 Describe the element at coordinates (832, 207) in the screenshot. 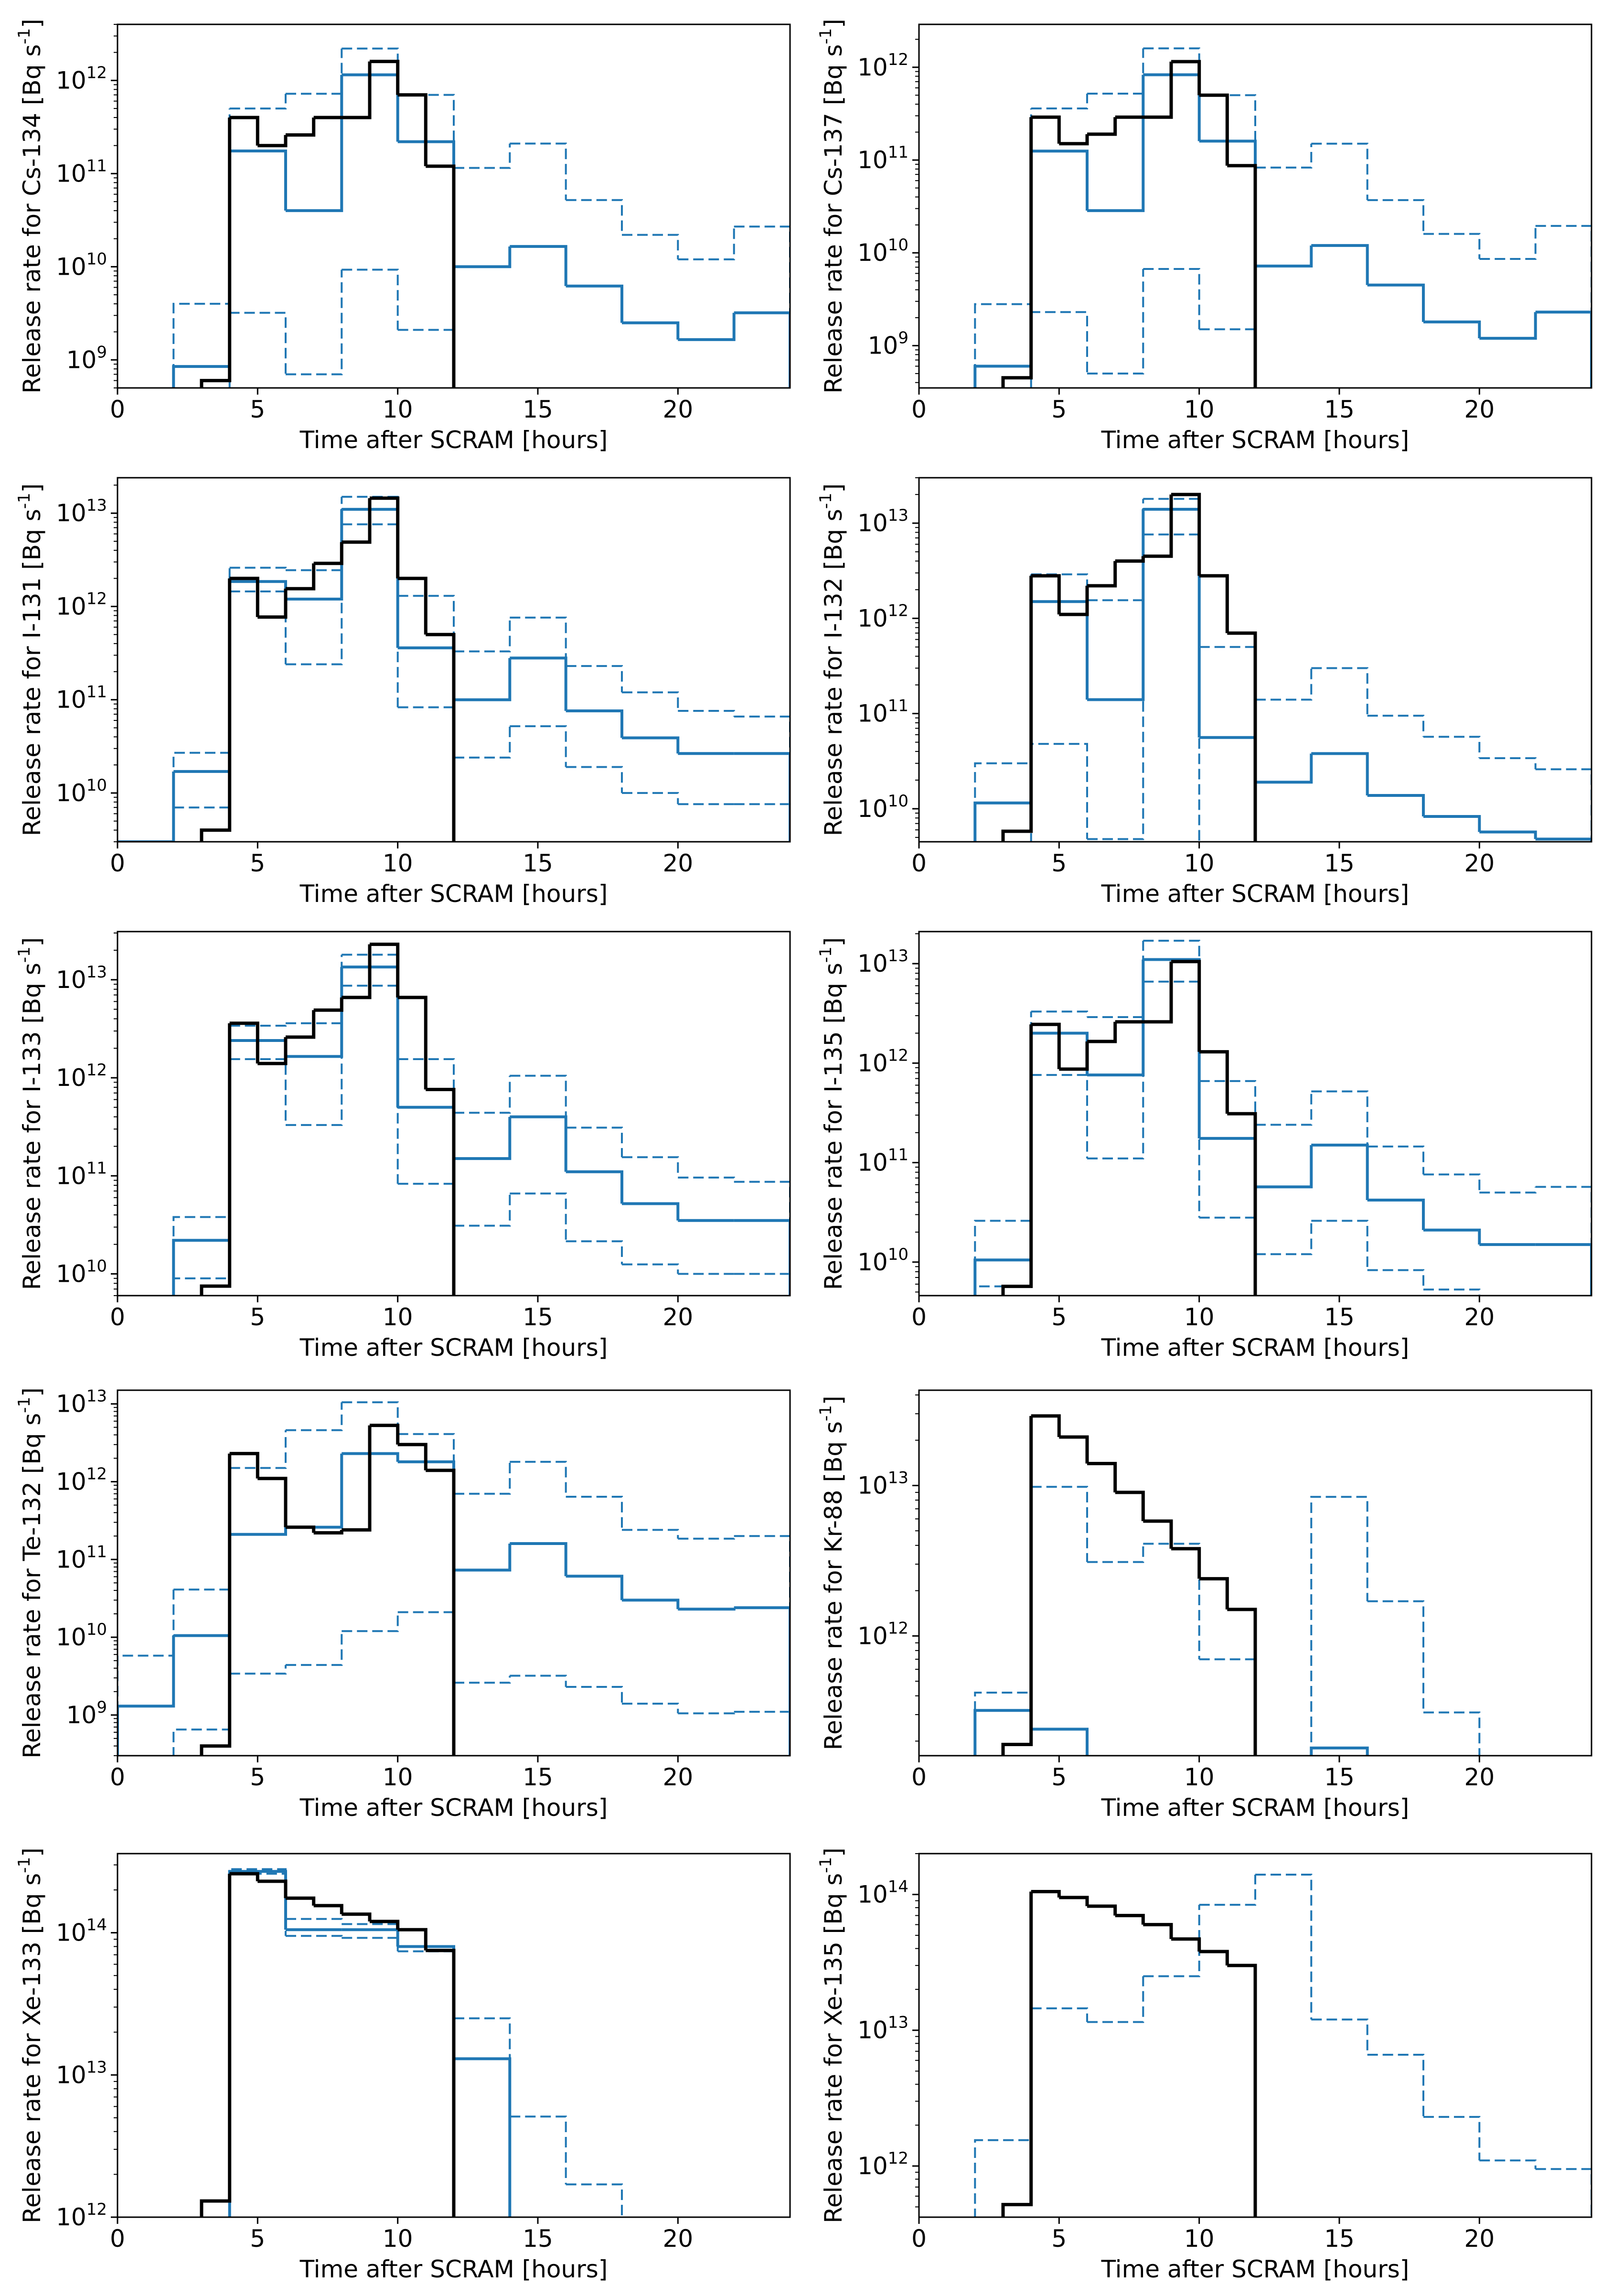

I see `y-axis-label: Release rate for Cs-137 [Bq s-1]` at that location.